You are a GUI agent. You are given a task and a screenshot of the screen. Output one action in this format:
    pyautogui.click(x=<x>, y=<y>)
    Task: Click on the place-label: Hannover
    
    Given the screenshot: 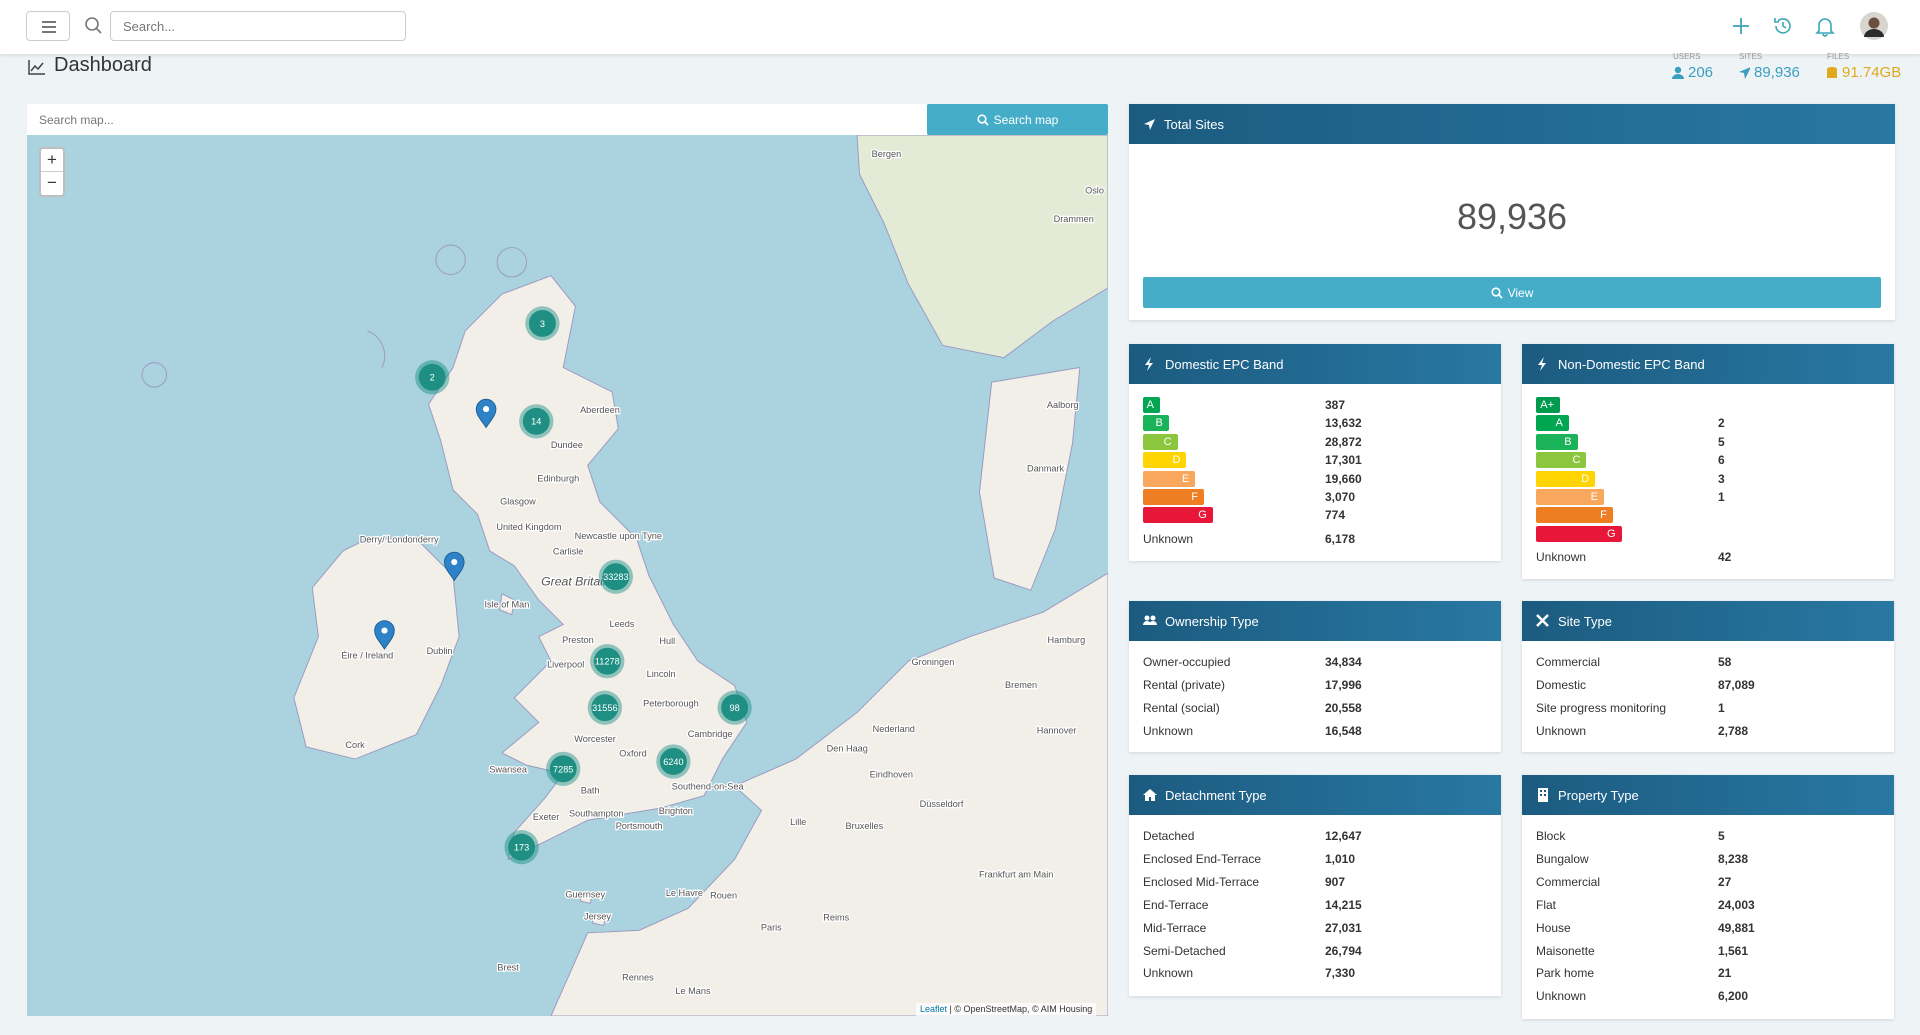 What is the action you would take?
    pyautogui.click(x=1057, y=730)
    